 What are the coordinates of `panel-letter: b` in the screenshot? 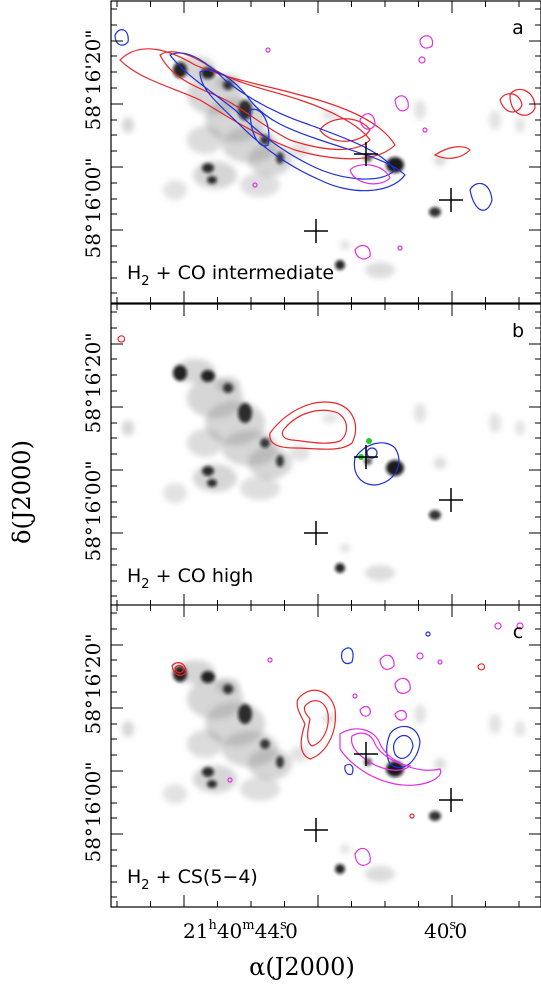 It's located at (518, 331).